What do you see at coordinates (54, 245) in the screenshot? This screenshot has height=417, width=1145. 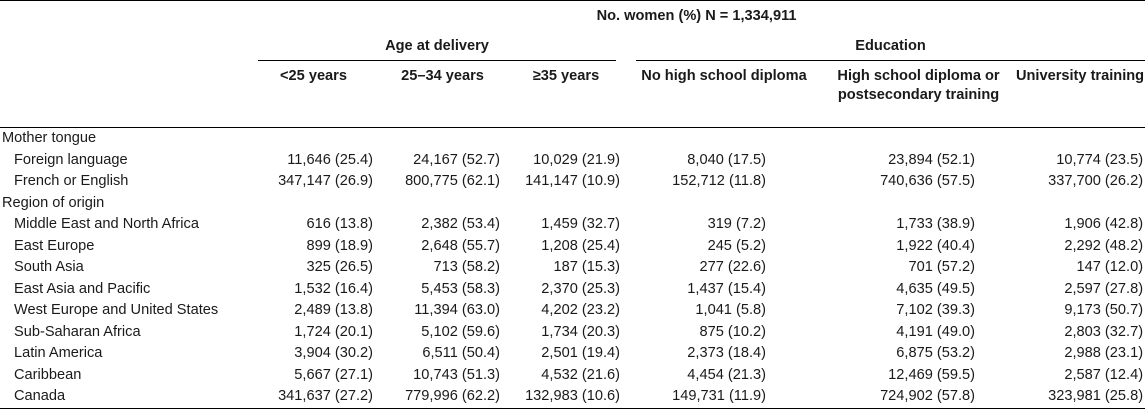 I see `row-label: East Europe` at bounding box center [54, 245].